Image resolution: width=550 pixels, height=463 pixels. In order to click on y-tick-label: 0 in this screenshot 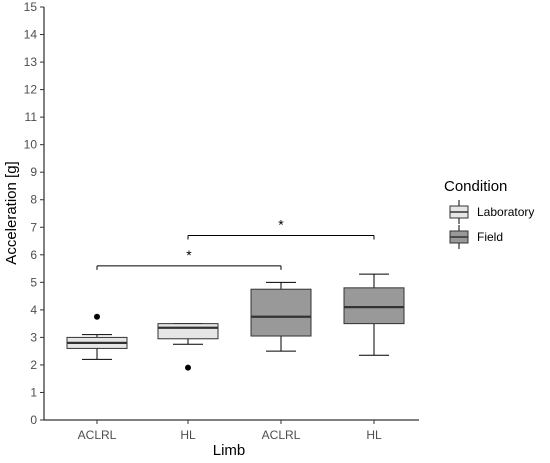, I will do `click(33, 420)`.